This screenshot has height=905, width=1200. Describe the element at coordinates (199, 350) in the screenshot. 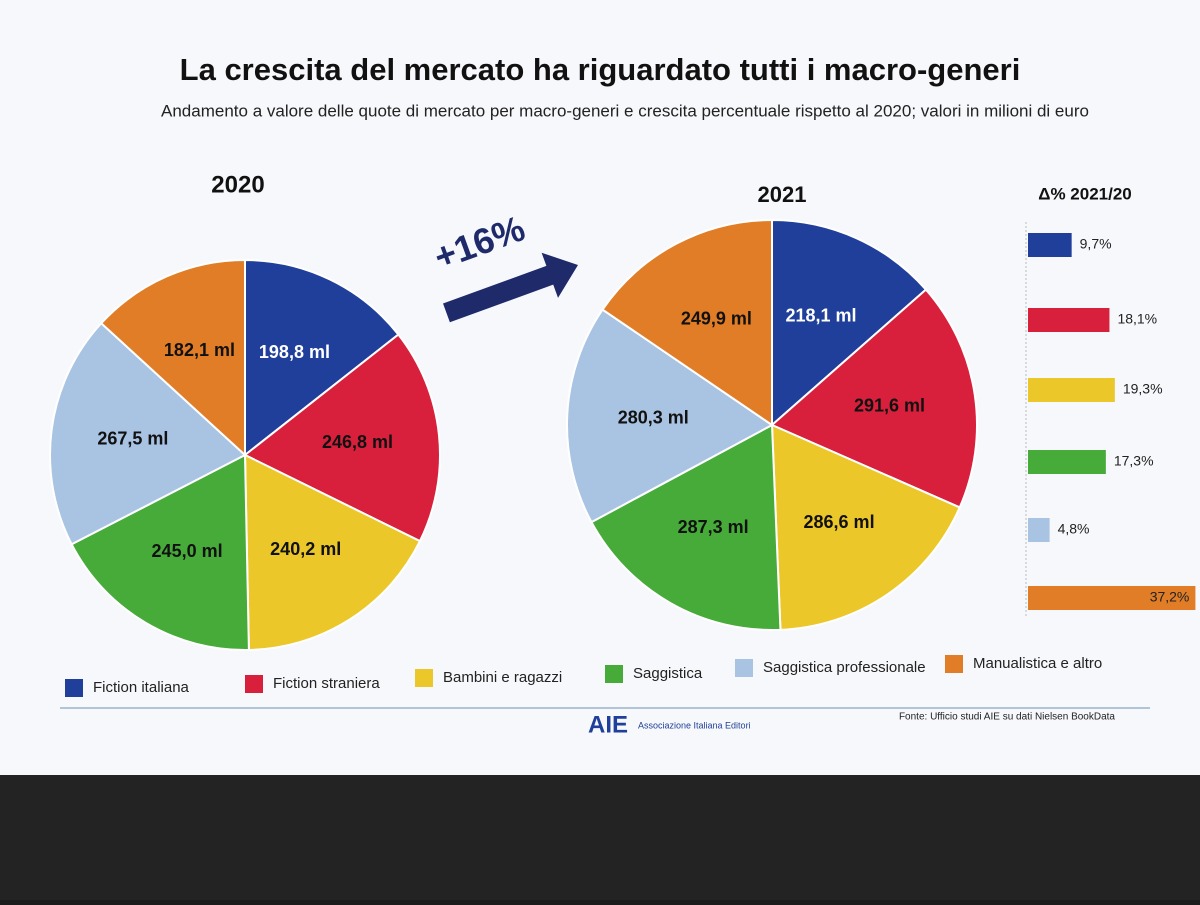

I see `slice-label: 182,1 ml` at that location.